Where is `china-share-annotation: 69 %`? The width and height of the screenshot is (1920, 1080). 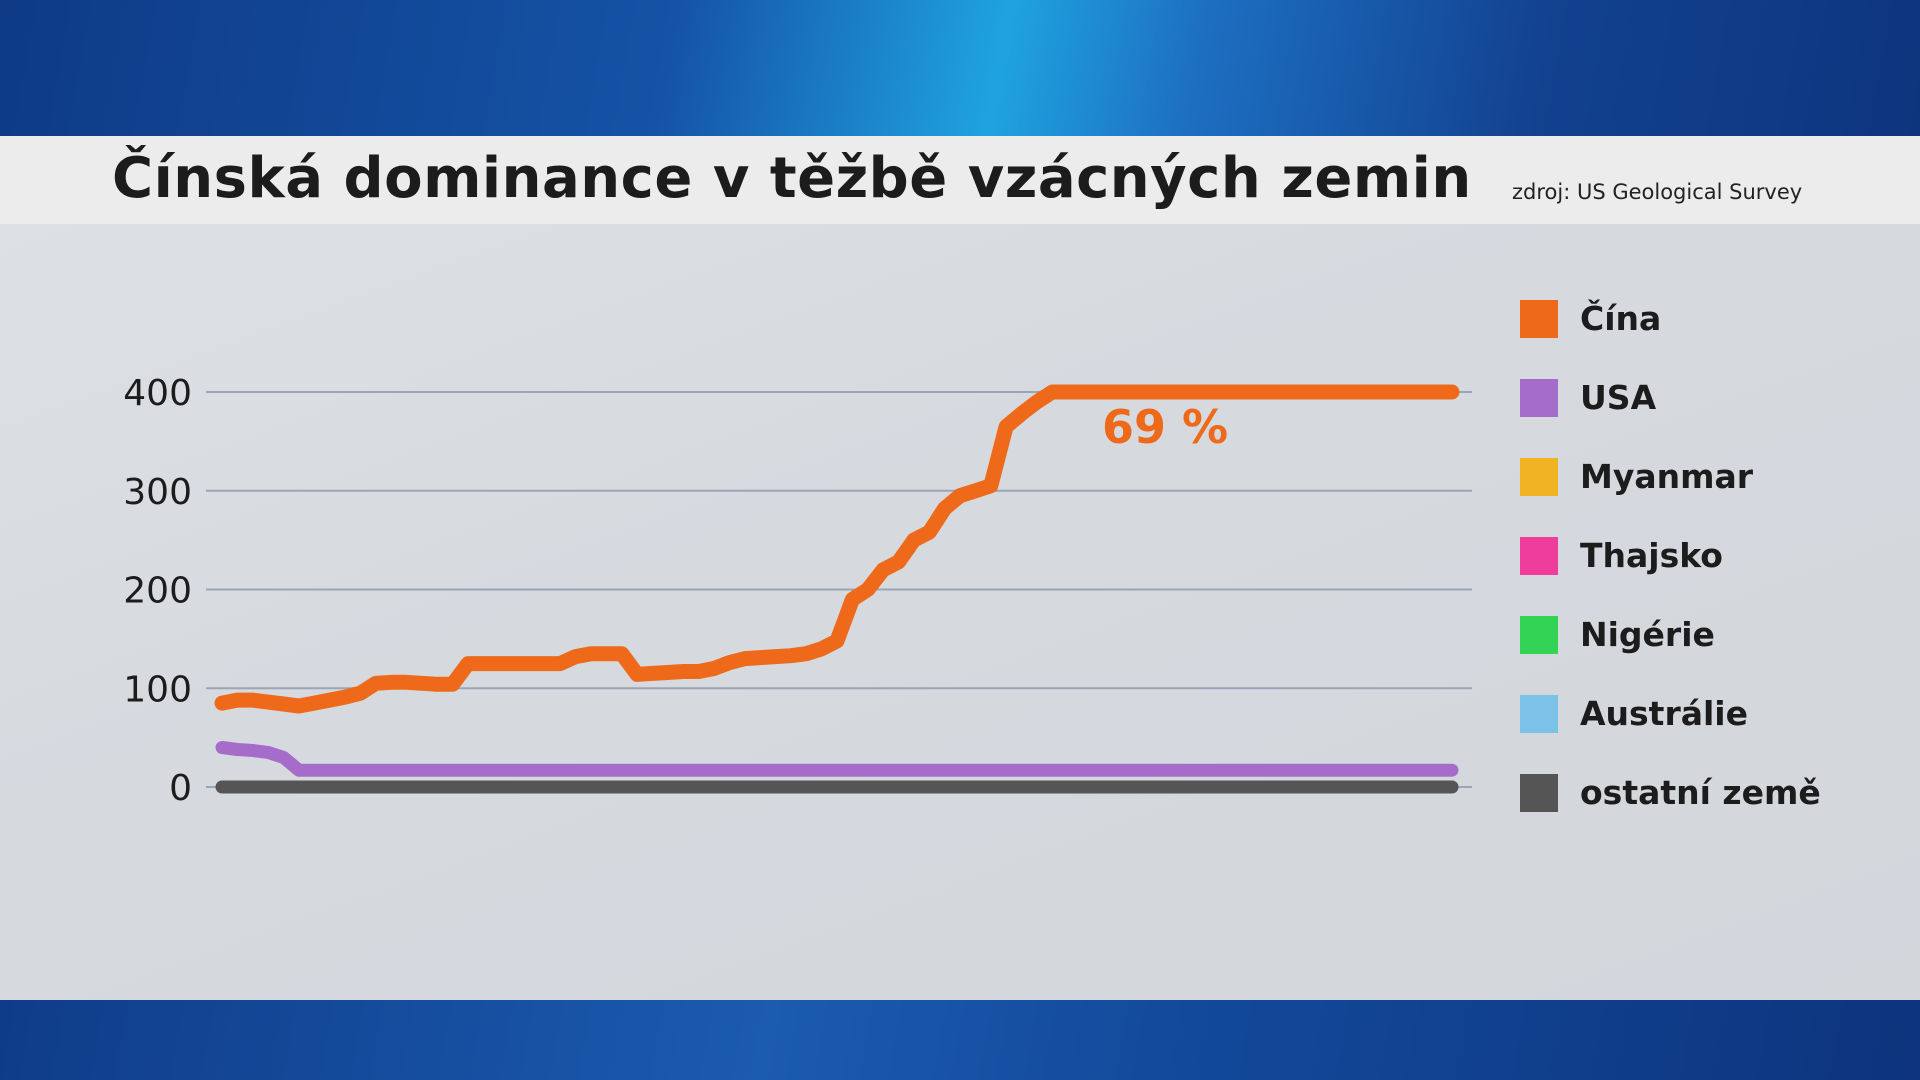
china-share-annotation: 69 % is located at coordinates (1165, 427).